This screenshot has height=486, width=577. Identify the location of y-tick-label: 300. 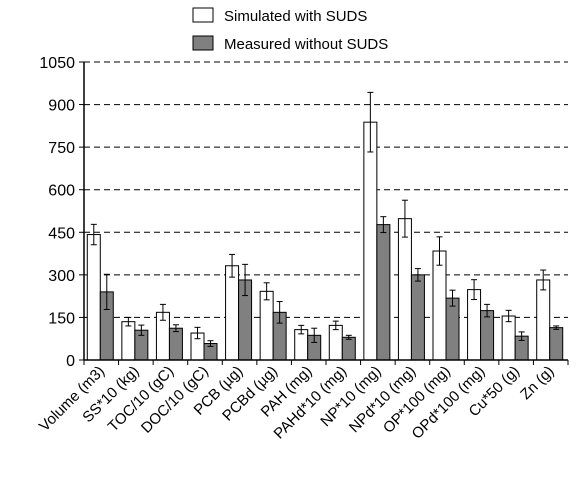
(61, 276).